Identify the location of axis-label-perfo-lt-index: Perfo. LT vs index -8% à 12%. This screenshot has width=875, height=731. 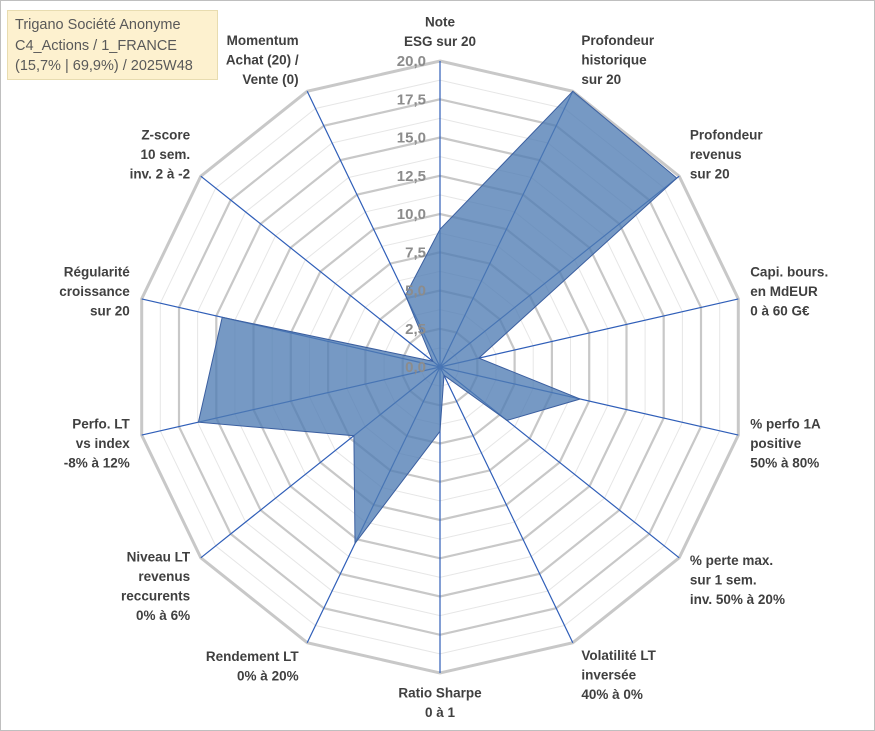
(97, 443).